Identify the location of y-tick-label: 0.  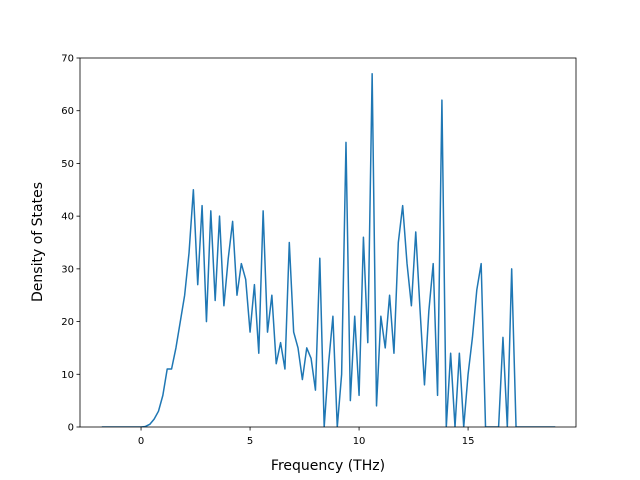
(71, 428).